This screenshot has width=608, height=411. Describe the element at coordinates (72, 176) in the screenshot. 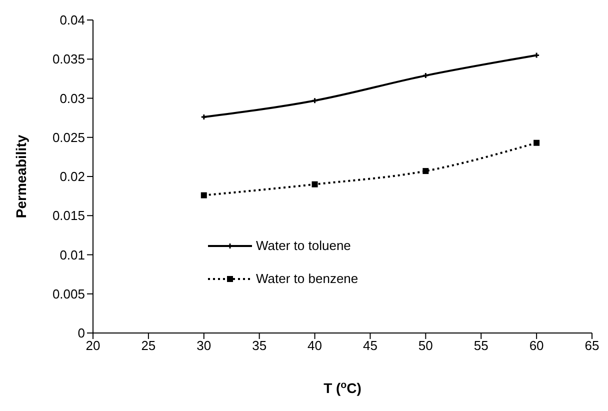

I see `y-tick-label: 0.02` at that location.